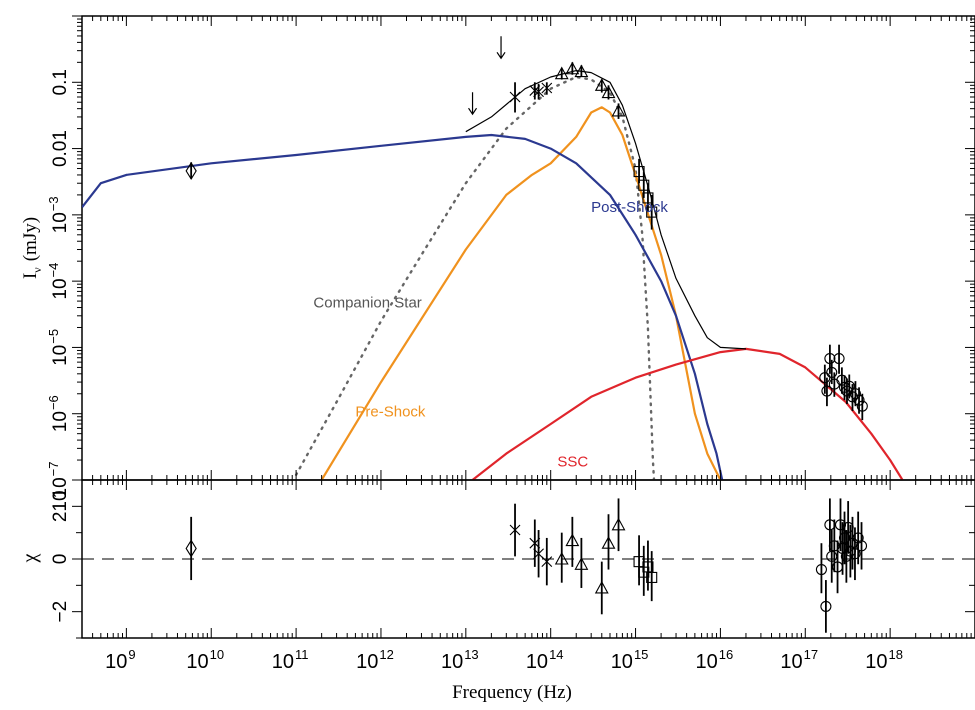  I want to click on x-tick-label: 1010, so click(205, 660).